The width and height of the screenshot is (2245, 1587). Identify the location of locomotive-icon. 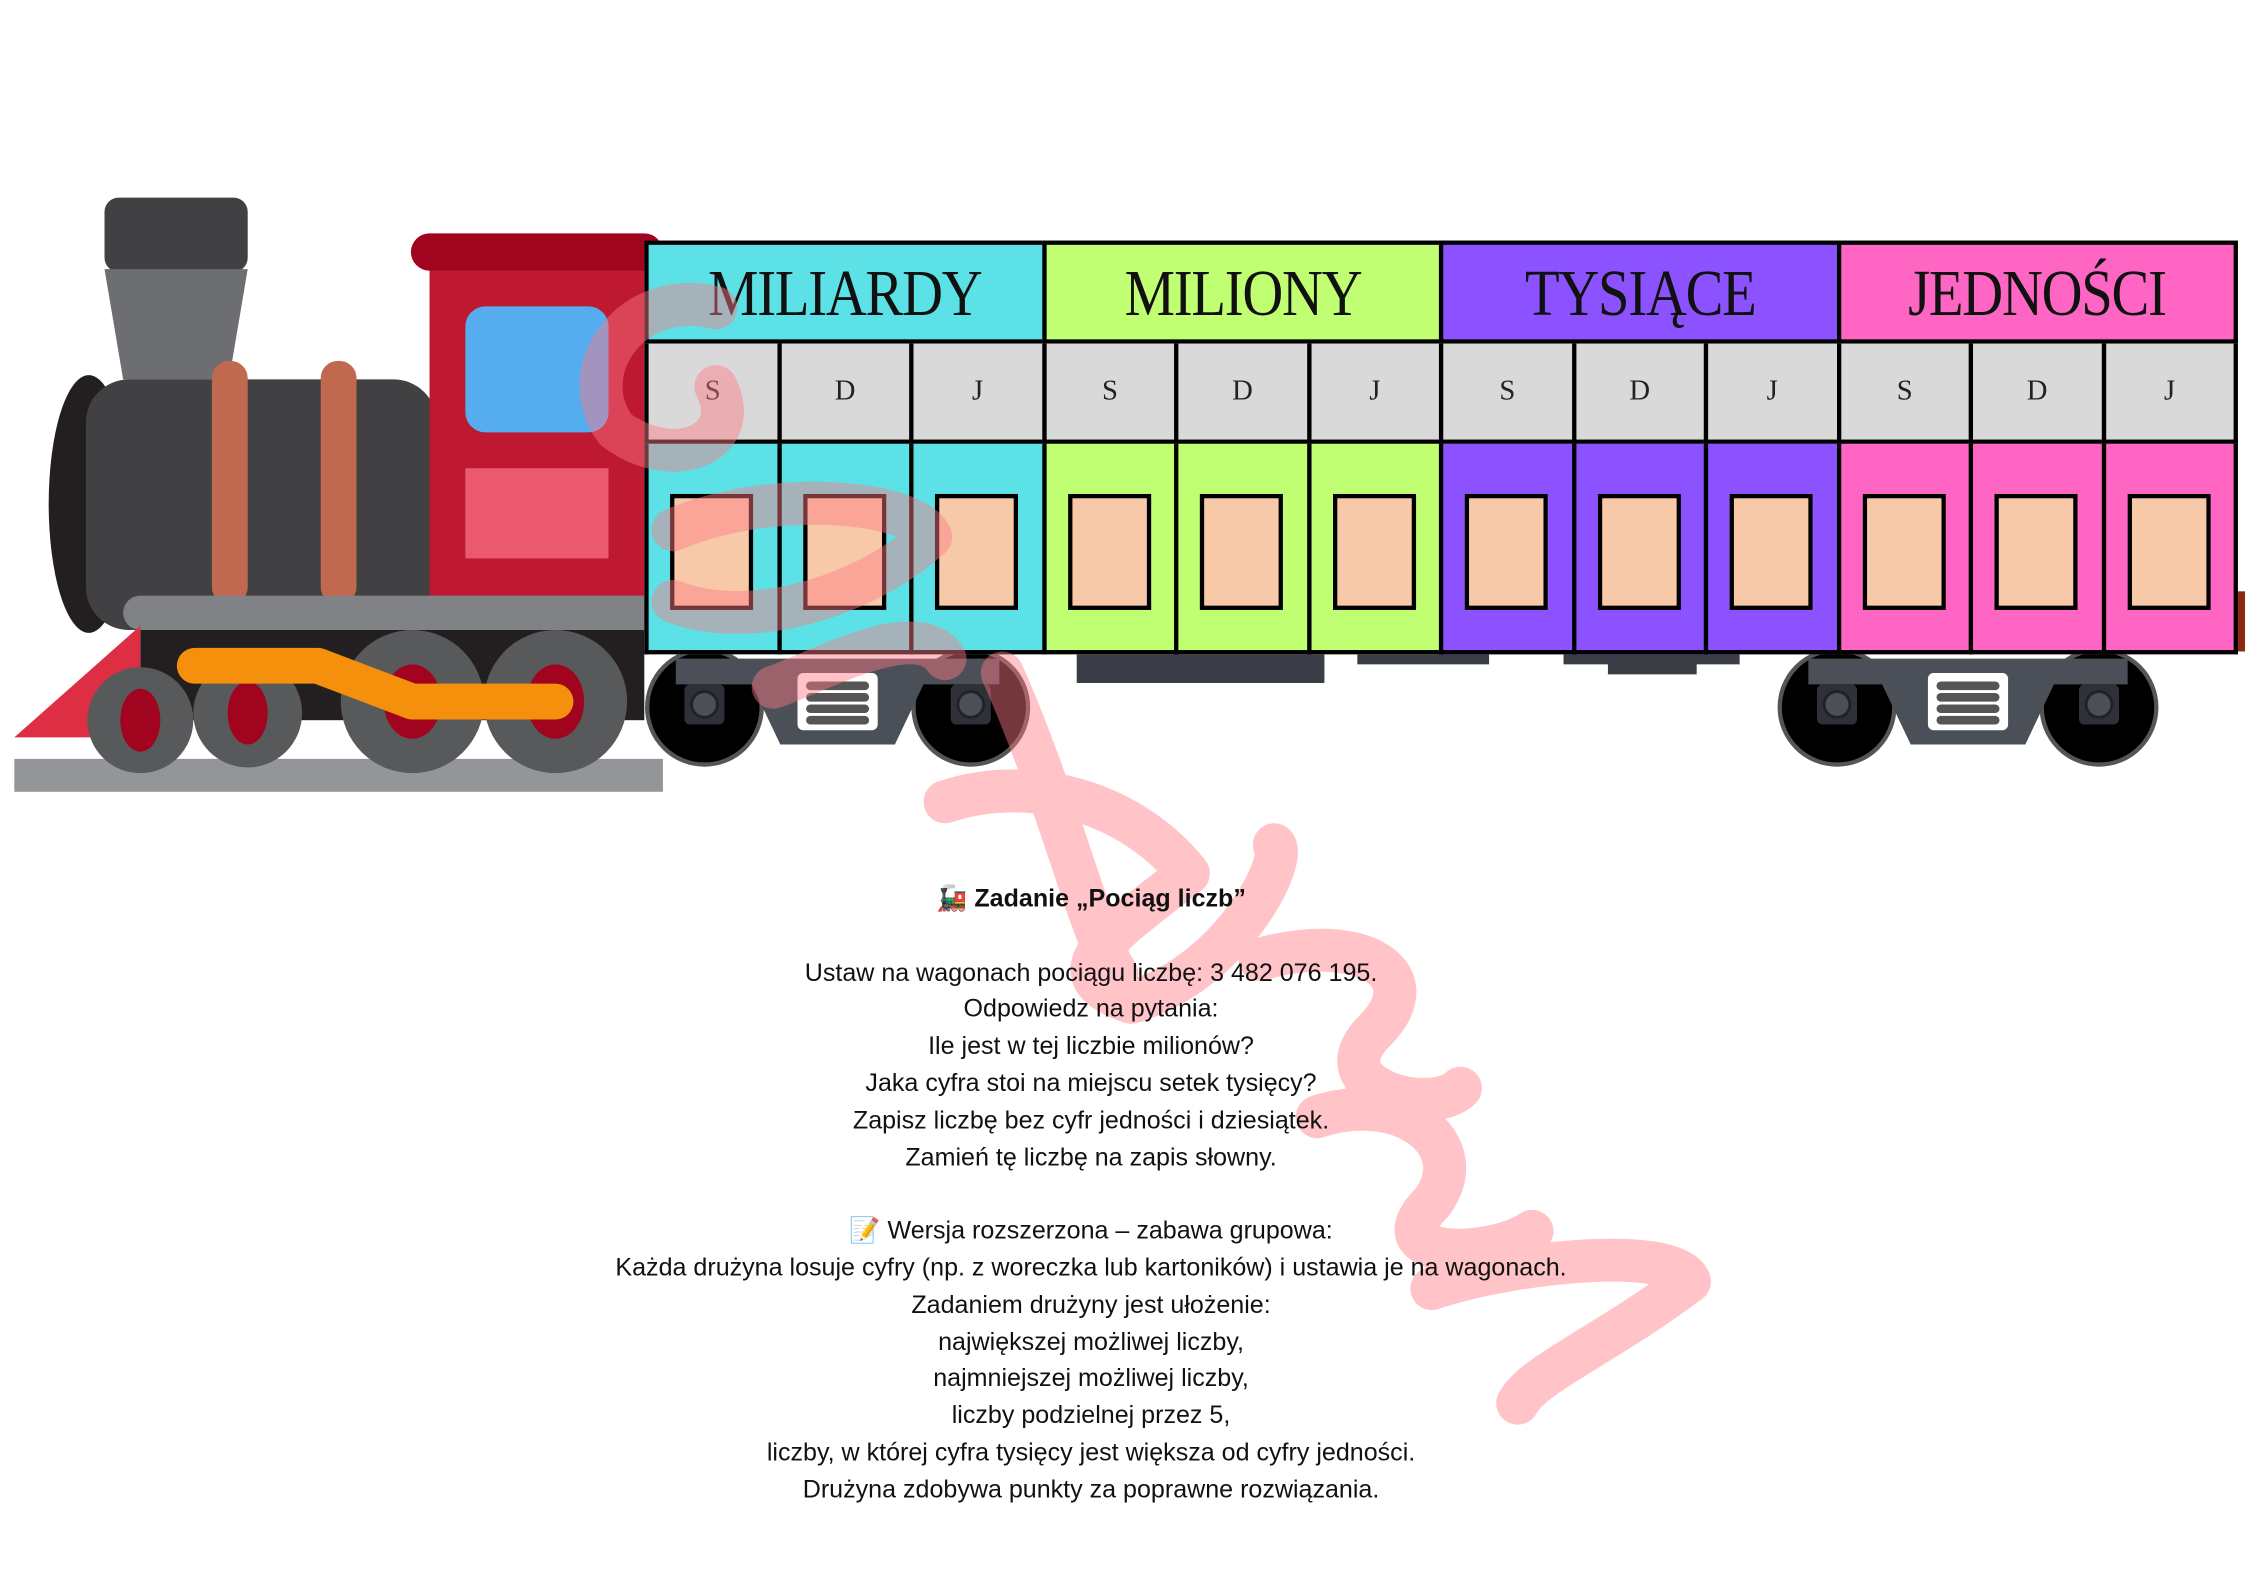
(338, 494).